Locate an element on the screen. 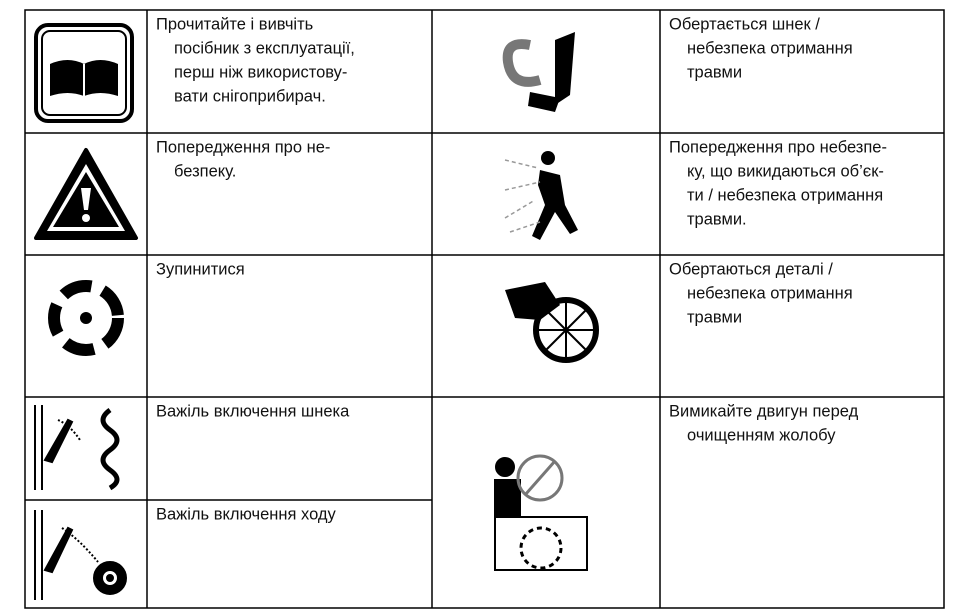 The width and height of the screenshot is (969, 614). cell-text: ти / небезпека отримання is located at coordinates (785, 195).